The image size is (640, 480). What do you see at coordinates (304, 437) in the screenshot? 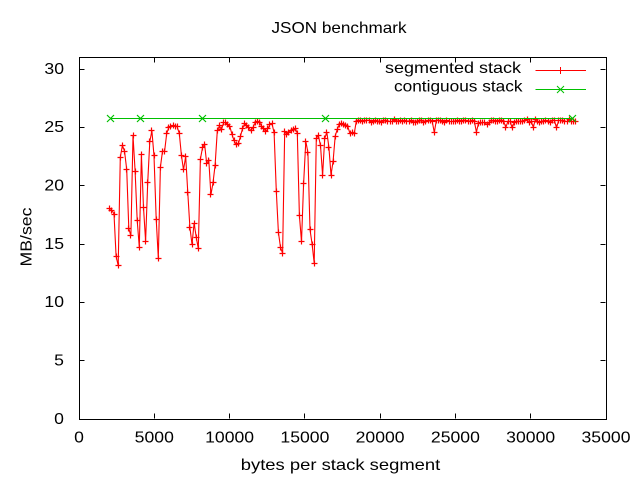
I see `svg-text: 15000` at bounding box center [304, 437].